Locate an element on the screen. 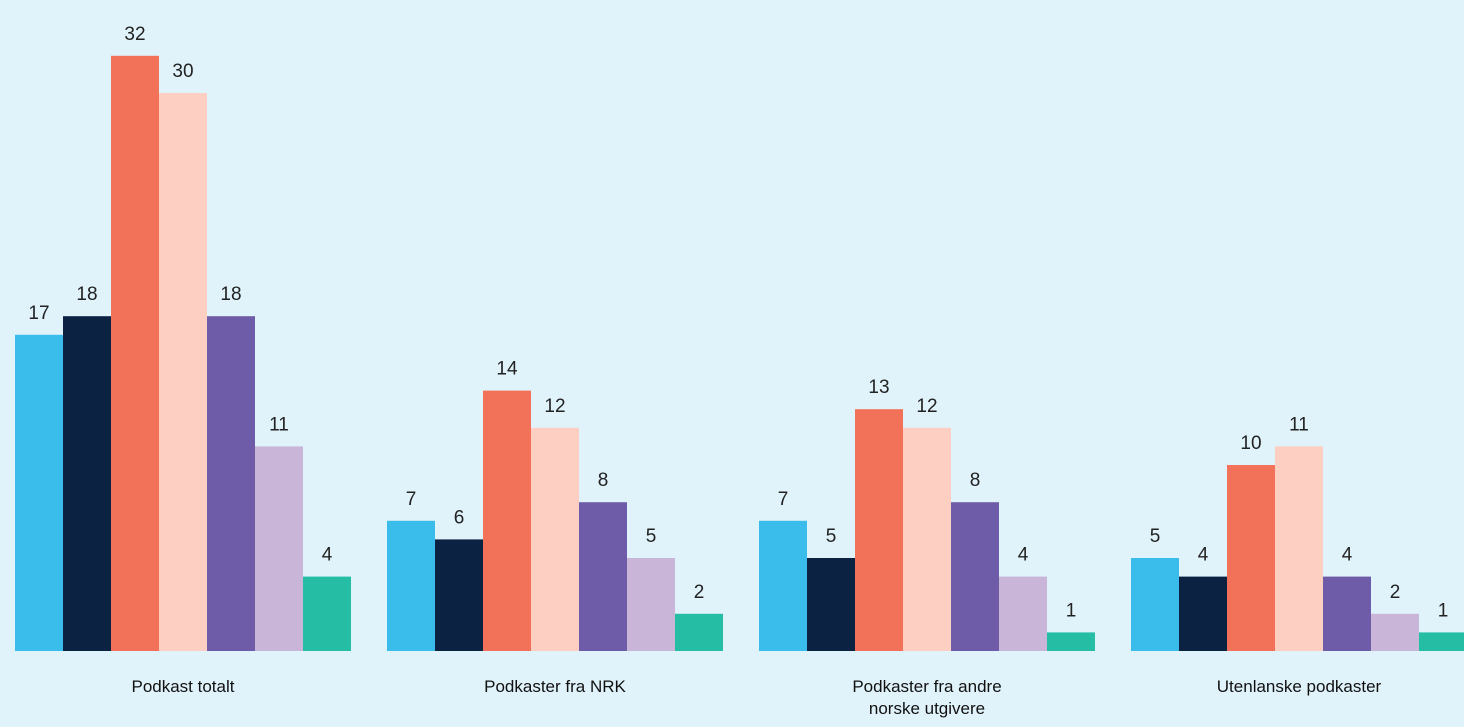 This screenshot has height=727, width=1464. value-label-g2-s3: 14 is located at coordinates (507, 369).